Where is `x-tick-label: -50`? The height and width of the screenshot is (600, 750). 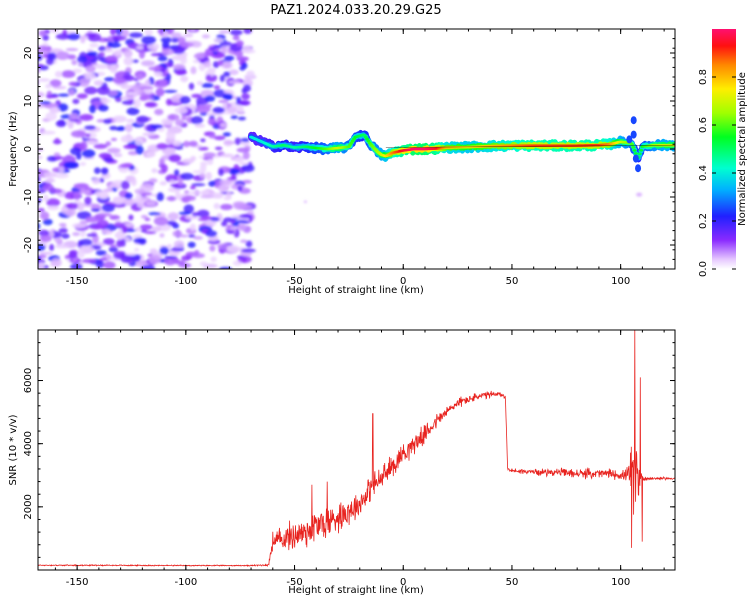 x-tick-label: -50 is located at coordinates (294, 582).